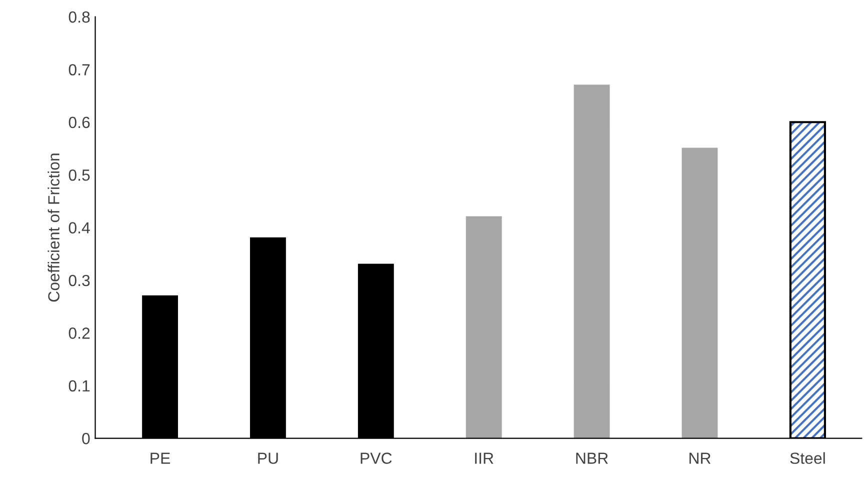  Describe the element at coordinates (160, 458) in the screenshot. I see `x-tick-label: PE` at that location.